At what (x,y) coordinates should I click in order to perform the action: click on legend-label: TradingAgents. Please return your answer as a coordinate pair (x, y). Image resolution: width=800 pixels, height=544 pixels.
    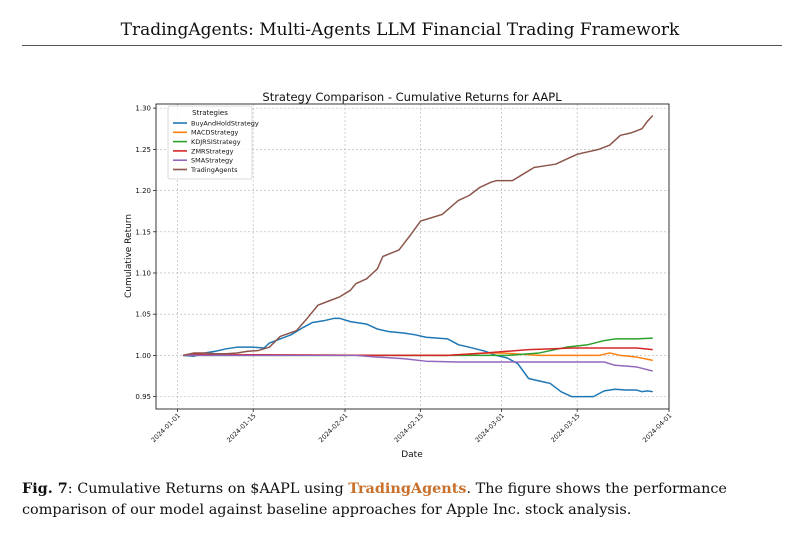
    Looking at the image, I should click on (214, 170).